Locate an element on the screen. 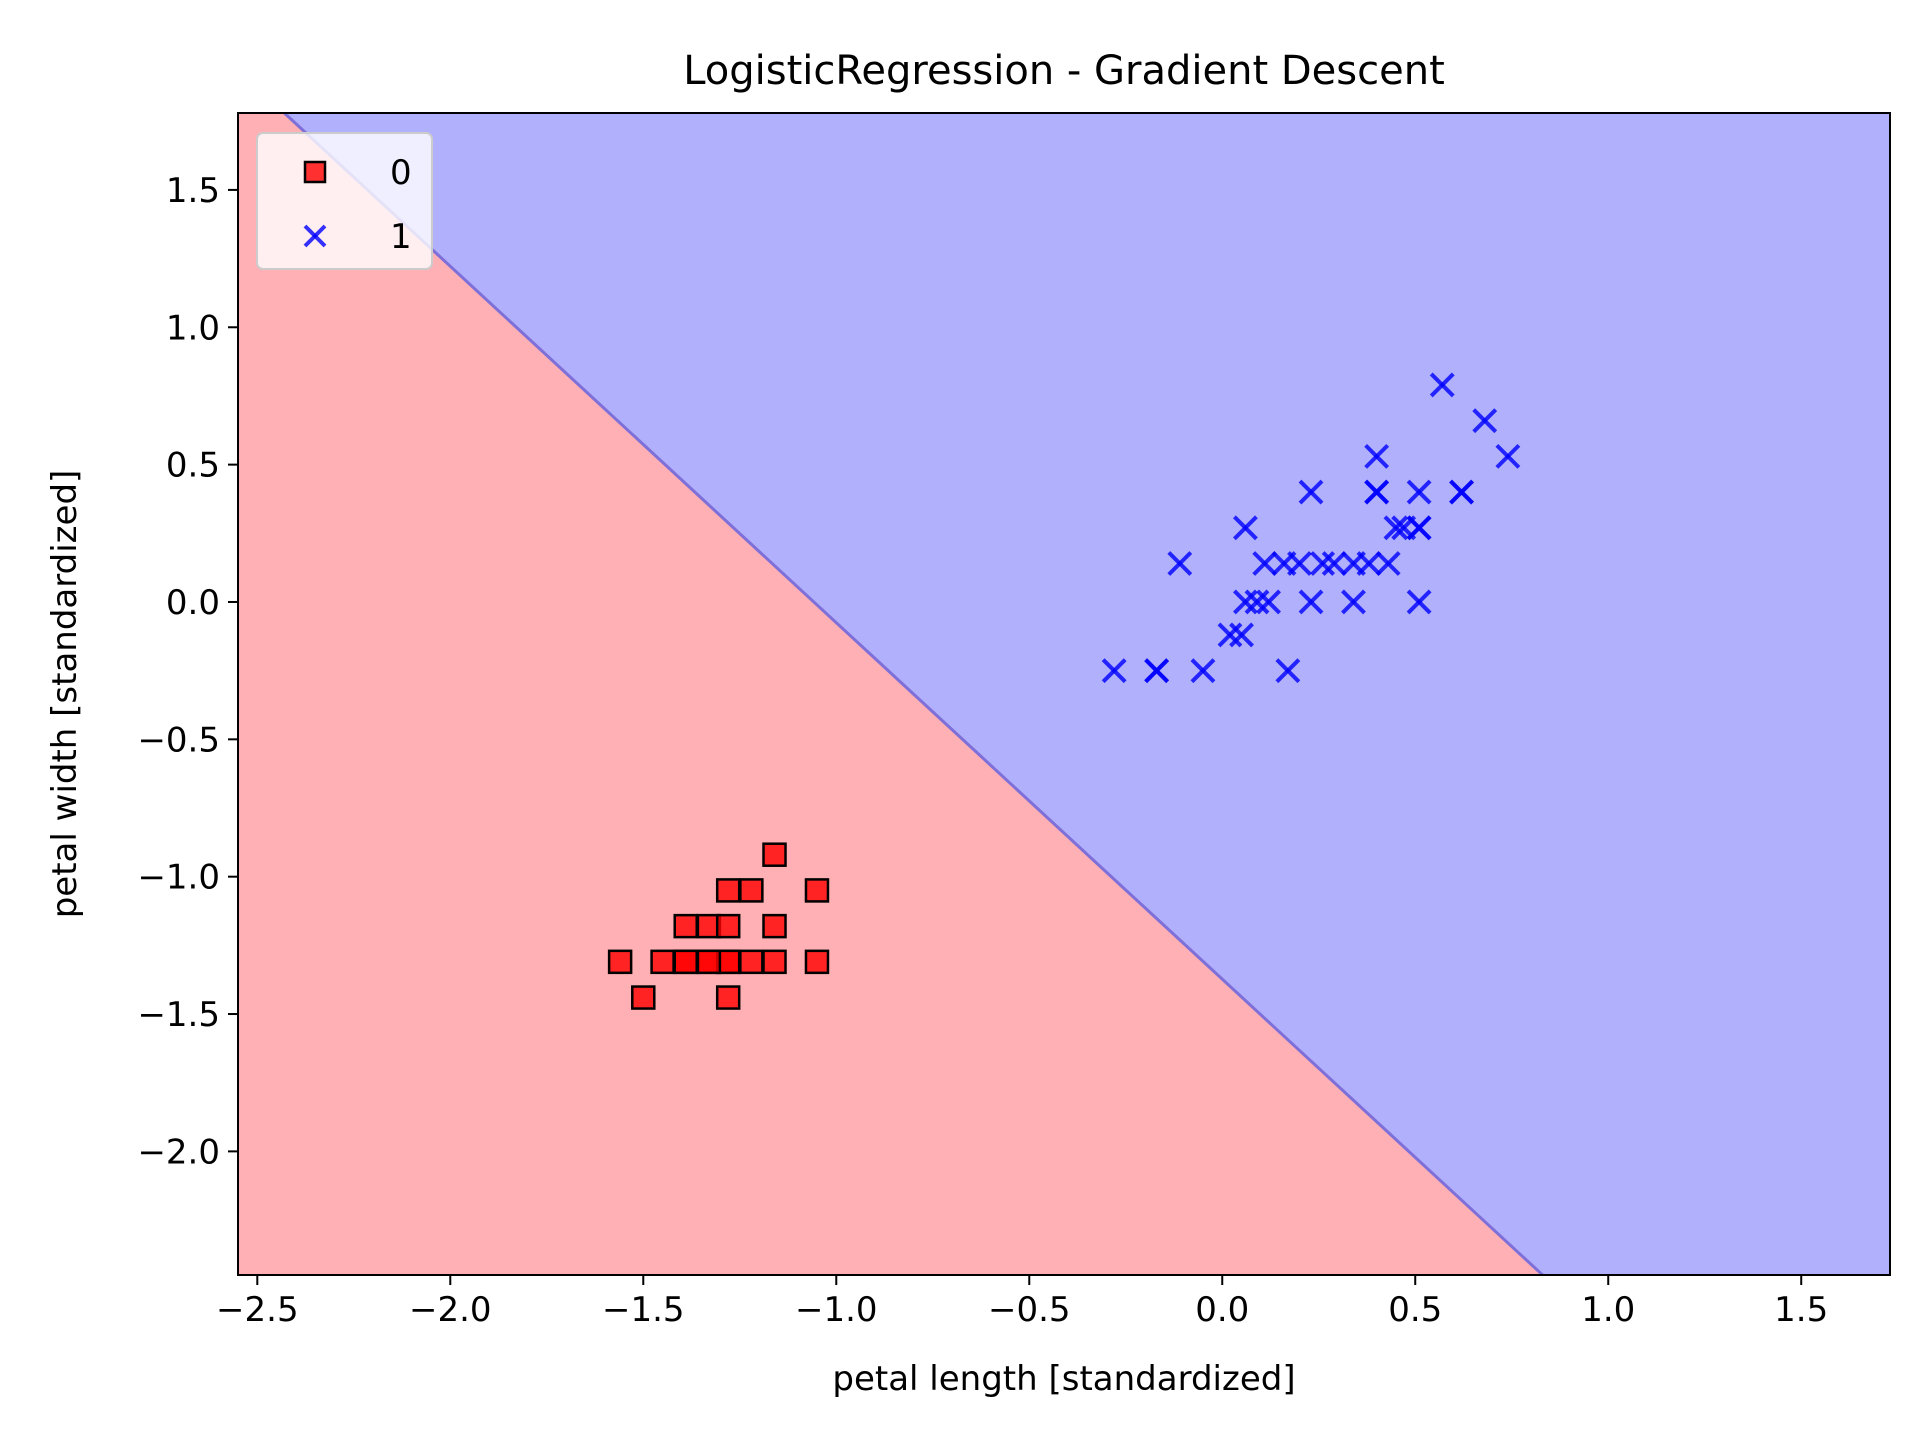 The height and width of the screenshot is (1440, 1920). x-tick-label: −0.5 is located at coordinates (1029, 1310).